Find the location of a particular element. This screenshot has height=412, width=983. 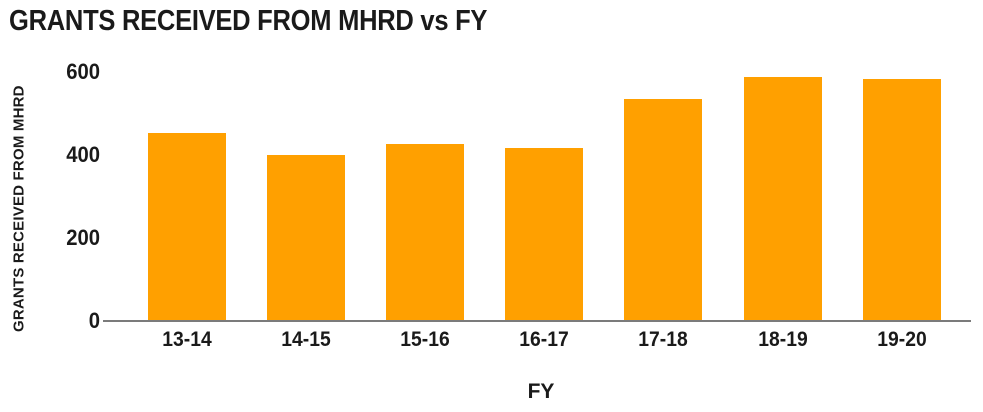

x-tick-label: 19-20 is located at coordinates (901, 339).